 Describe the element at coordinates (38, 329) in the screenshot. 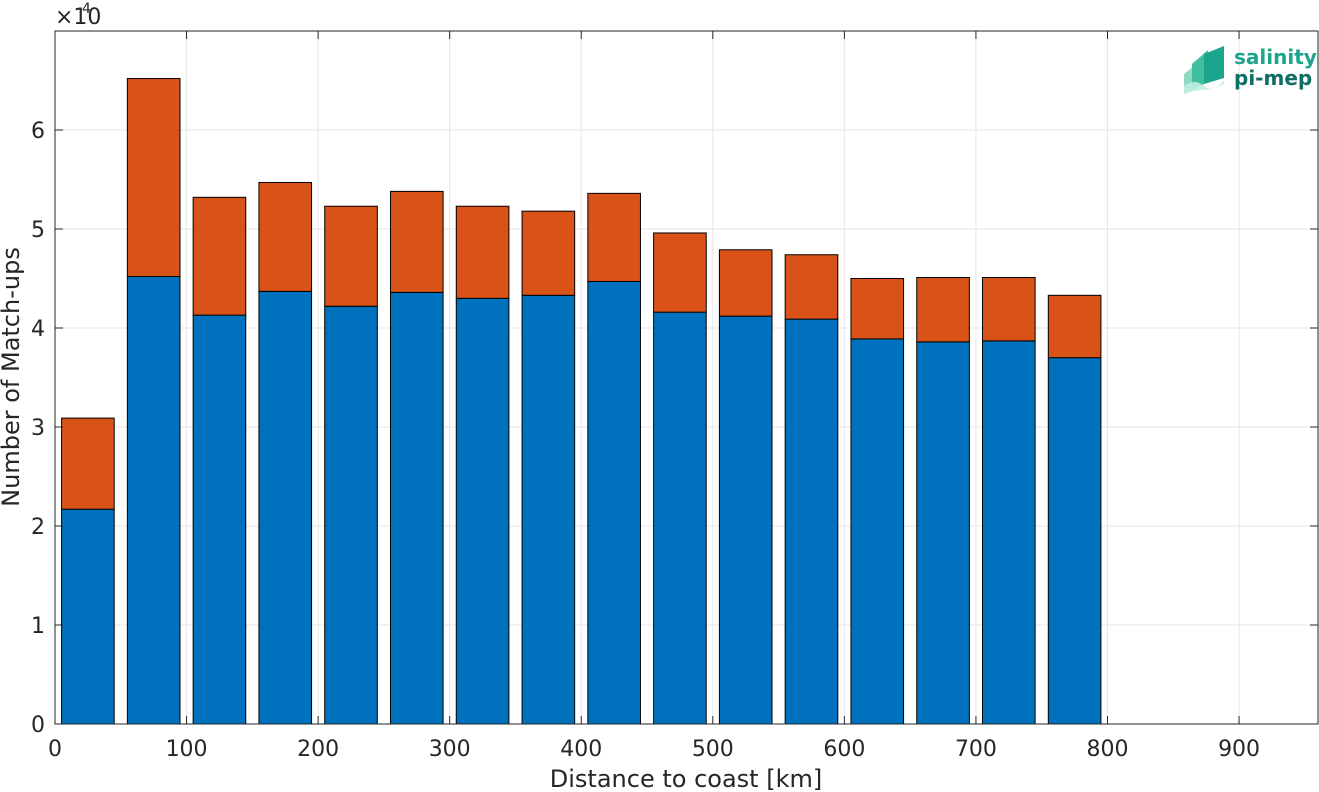

I see `y-tick-label: 4` at that location.